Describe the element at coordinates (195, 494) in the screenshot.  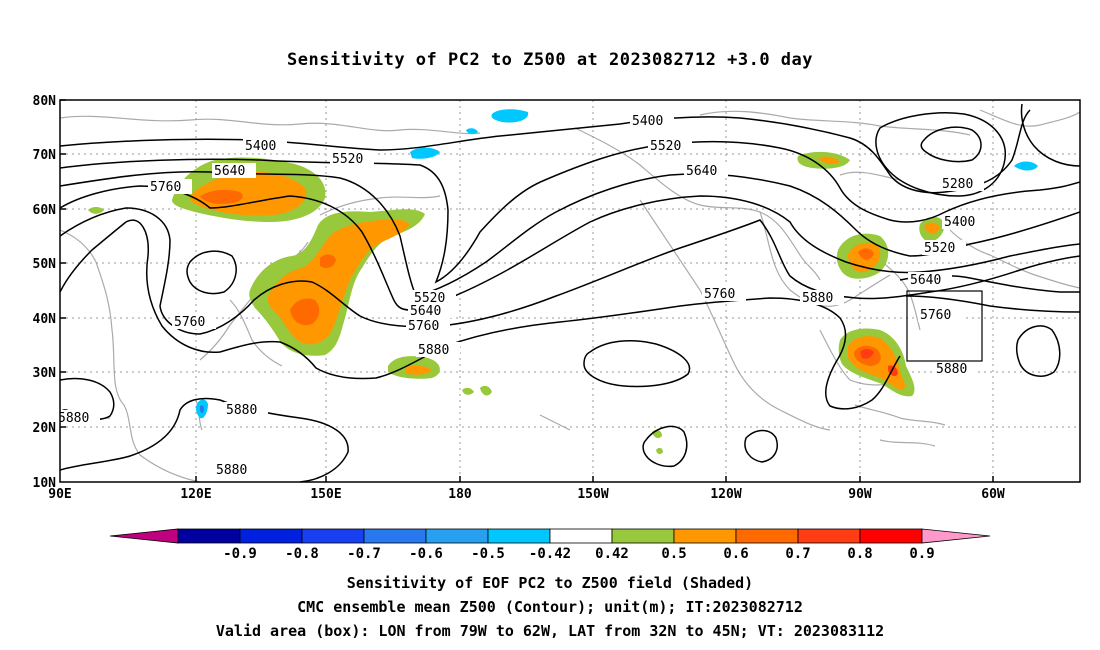
I see `lon-label: 120E` at that location.